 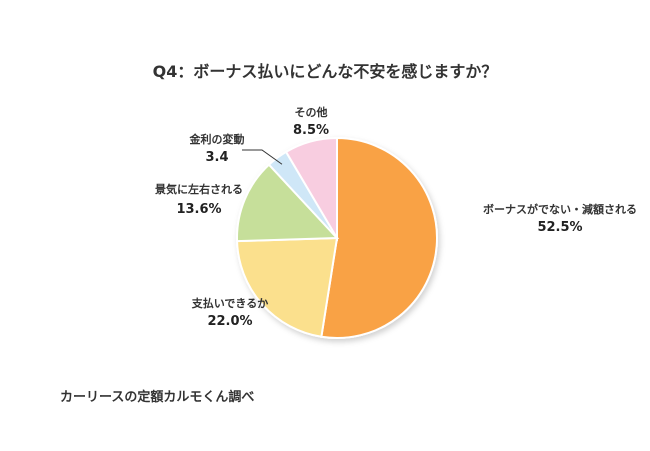 What do you see at coordinates (560, 209) in the screenshot?
I see `slice-label-no-bonus: ボーナスがでない・減額される` at bounding box center [560, 209].